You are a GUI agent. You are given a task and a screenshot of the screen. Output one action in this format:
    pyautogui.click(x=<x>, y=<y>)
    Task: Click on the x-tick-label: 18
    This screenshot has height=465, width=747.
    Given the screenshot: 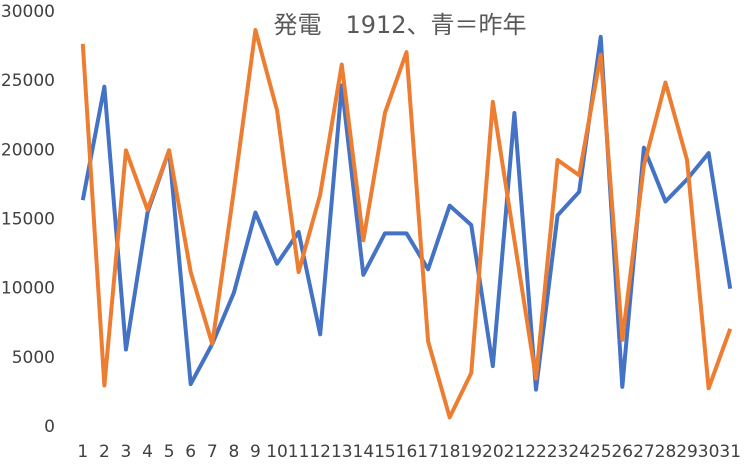 What is the action you would take?
    pyautogui.click(x=450, y=452)
    